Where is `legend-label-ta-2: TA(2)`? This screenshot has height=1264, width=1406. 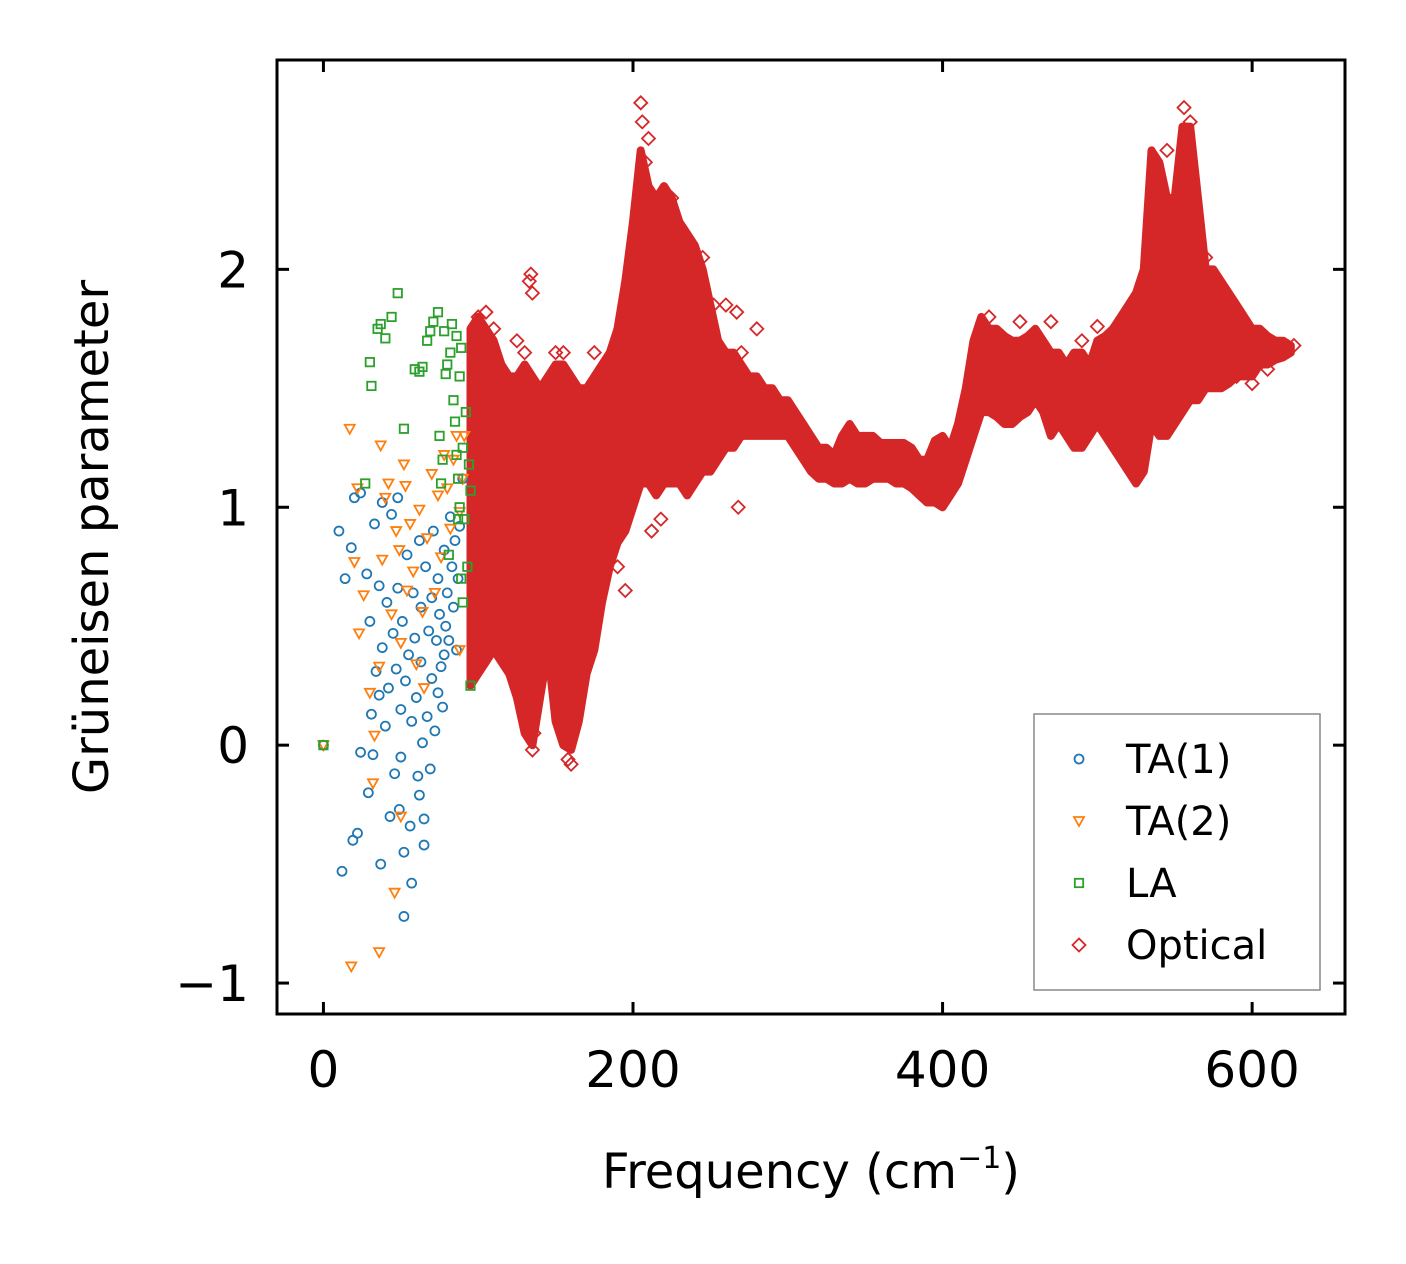 legend-label-ta-2: TA(2) is located at coordinates (1178, 822).